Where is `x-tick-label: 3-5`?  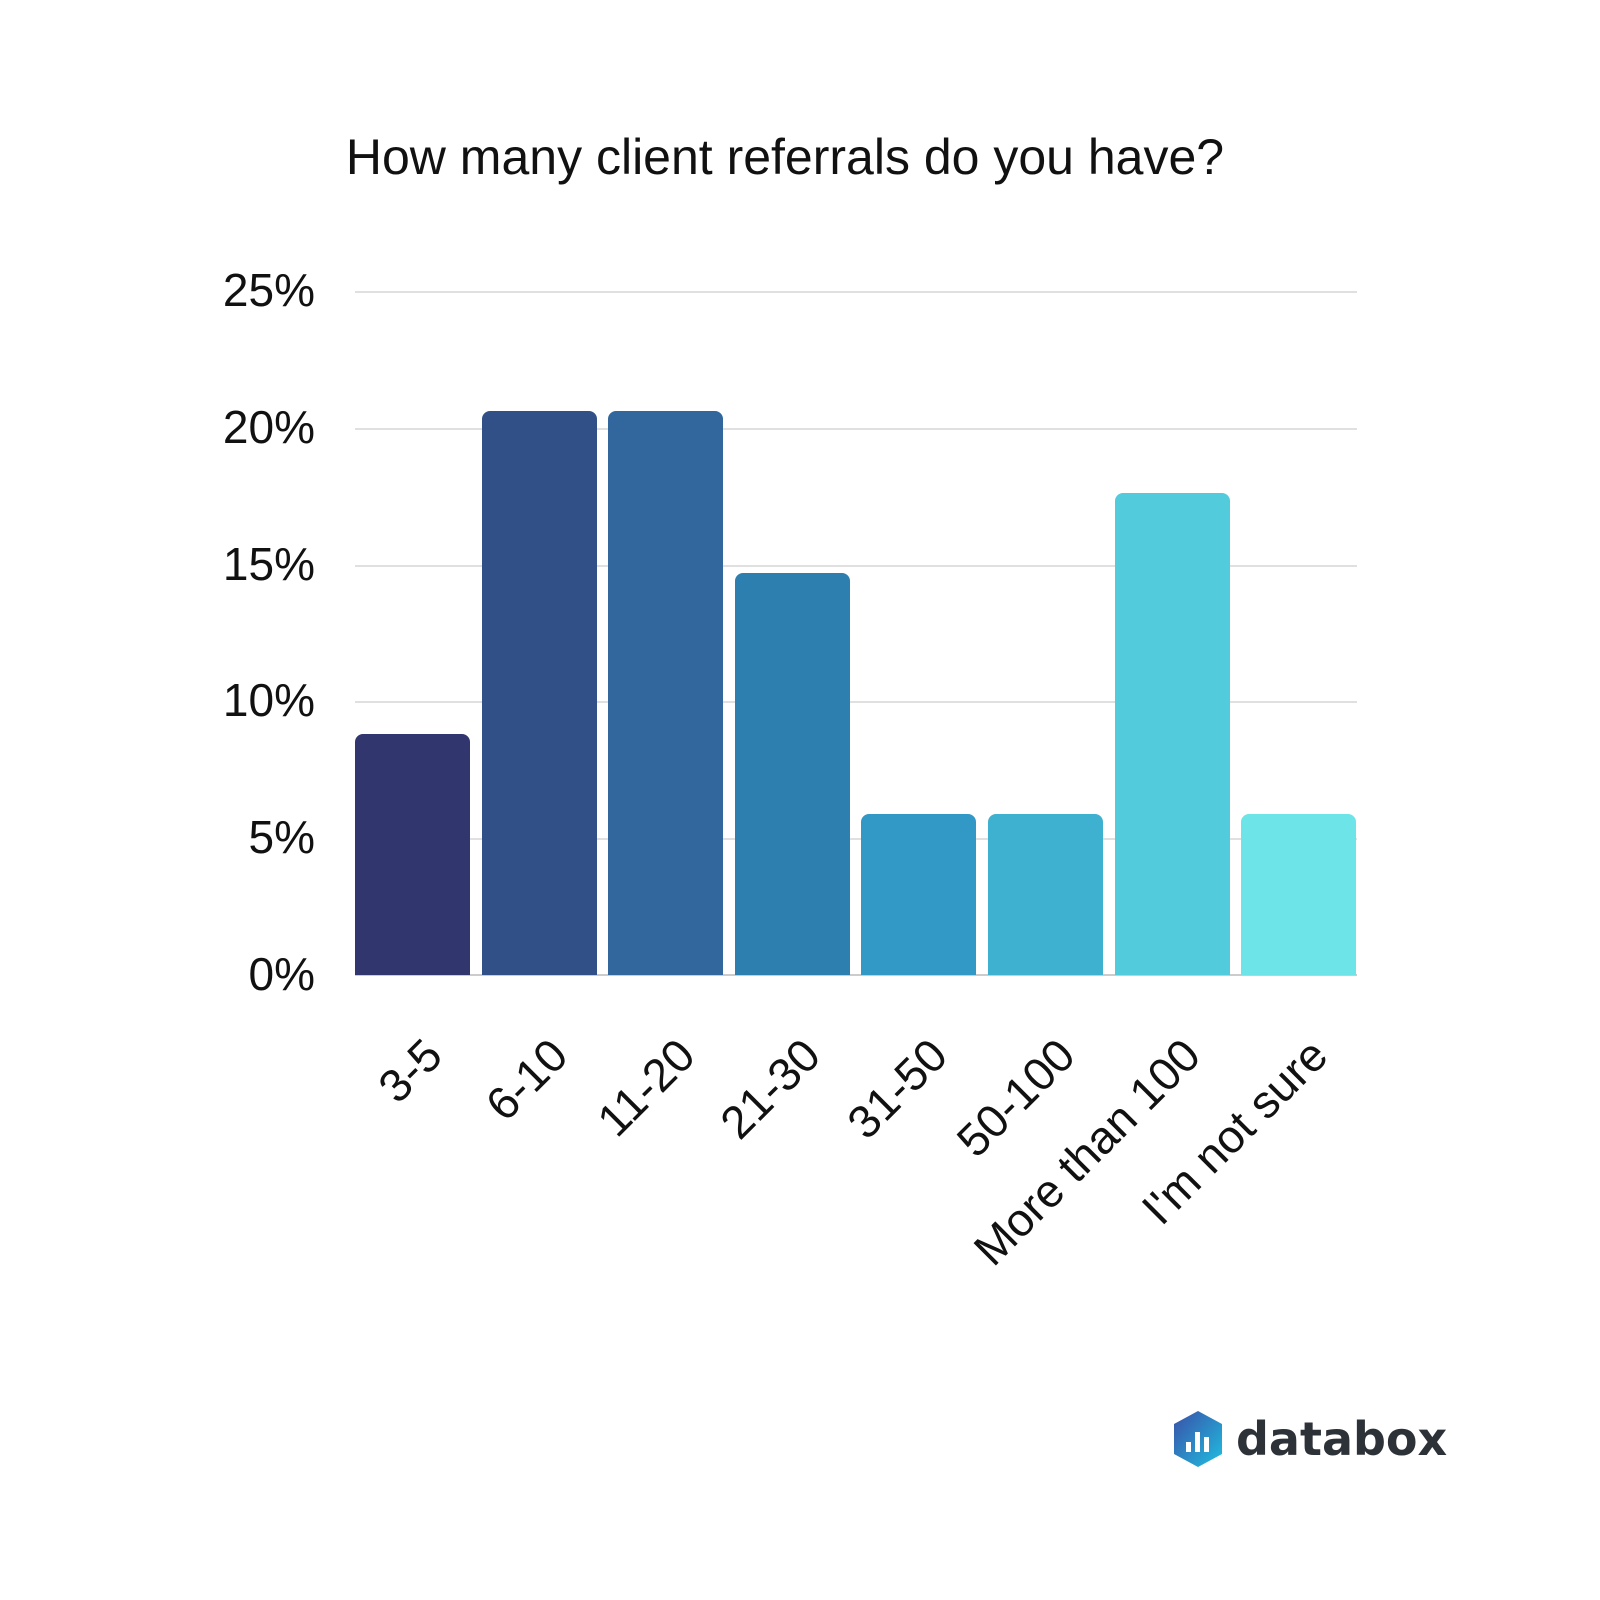
x-tick-label: 3-5 is located at coordinates (409, 1070).